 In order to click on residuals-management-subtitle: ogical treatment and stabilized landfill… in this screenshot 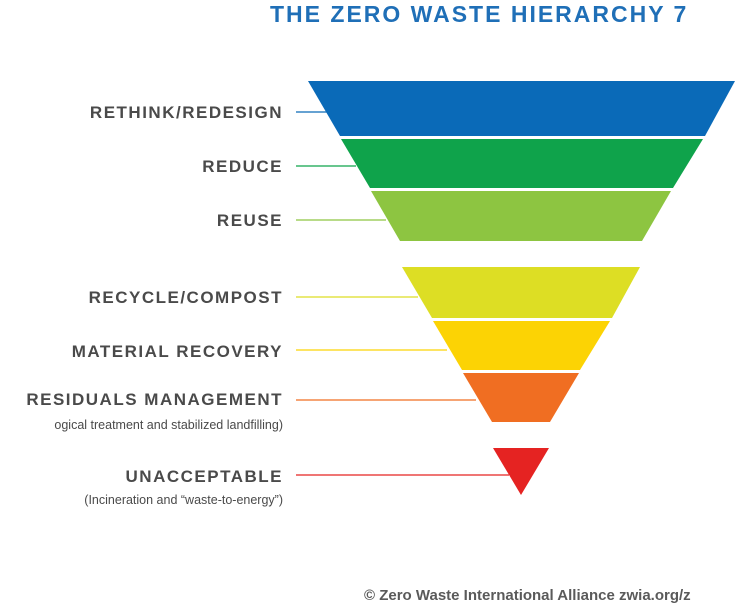, I will do `click(168, 425)`.